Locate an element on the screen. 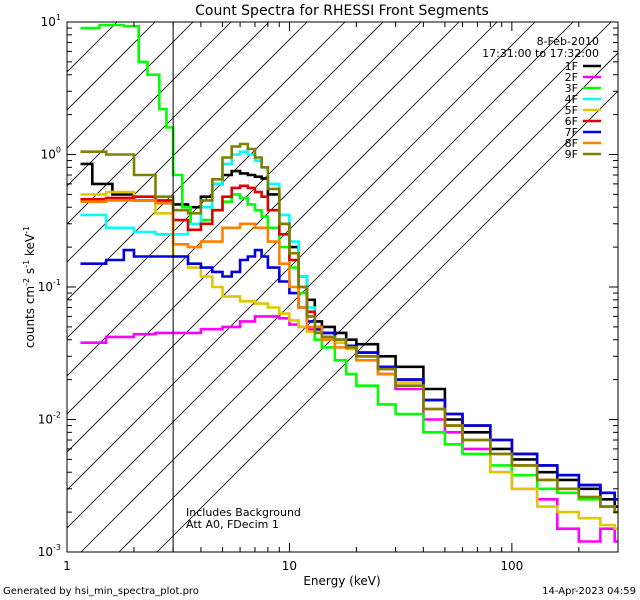 The height and width of the screenshot is (600, 640). legend-label-2f: 2F is located at coordinates (571, 77).